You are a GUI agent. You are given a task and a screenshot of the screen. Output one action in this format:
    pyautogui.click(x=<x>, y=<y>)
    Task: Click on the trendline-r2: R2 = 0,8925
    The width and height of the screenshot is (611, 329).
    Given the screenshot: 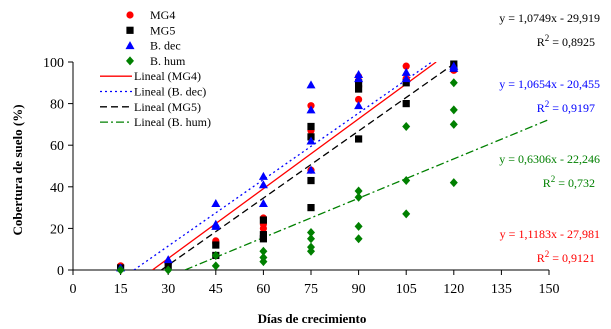 What is the action you would take?
    pyautogui.click(x=566, y=41)
    